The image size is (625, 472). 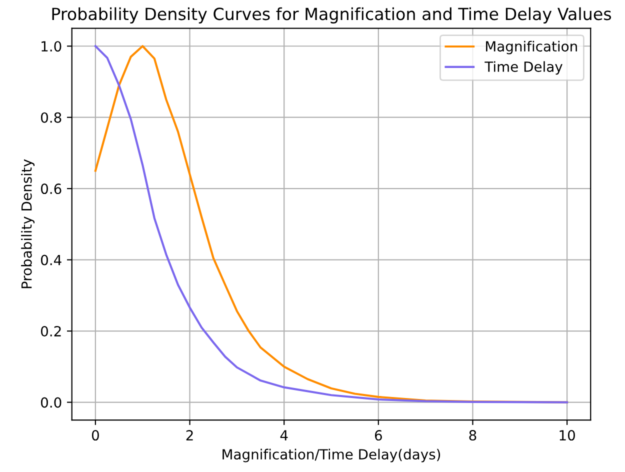 I want to click on y-axis-title: Probability Density, so click(x=28, y=223).